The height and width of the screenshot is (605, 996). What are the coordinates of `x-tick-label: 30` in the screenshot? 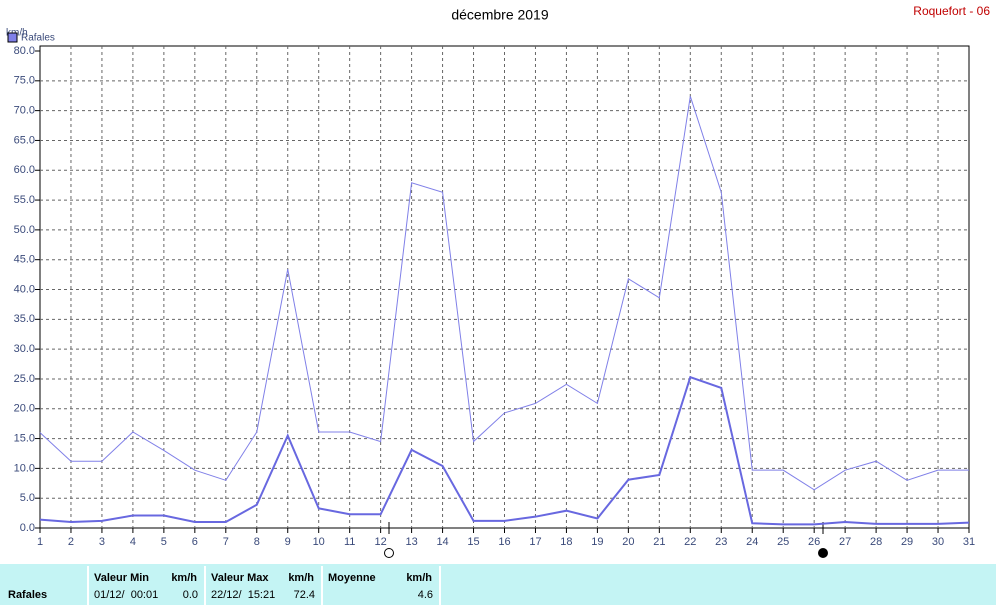 It's located at (938, 542).